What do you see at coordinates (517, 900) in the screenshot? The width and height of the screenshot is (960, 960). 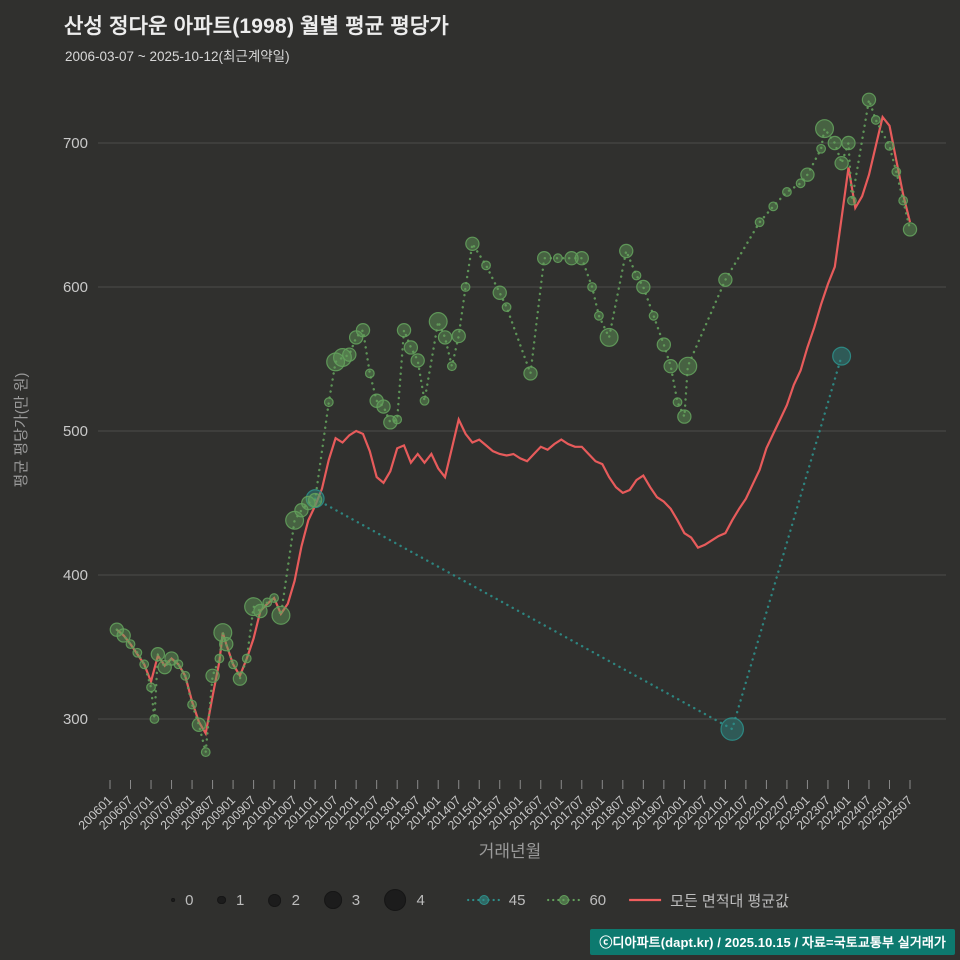 I see `legend-series-label: 45` at bounding box center [517, 900].